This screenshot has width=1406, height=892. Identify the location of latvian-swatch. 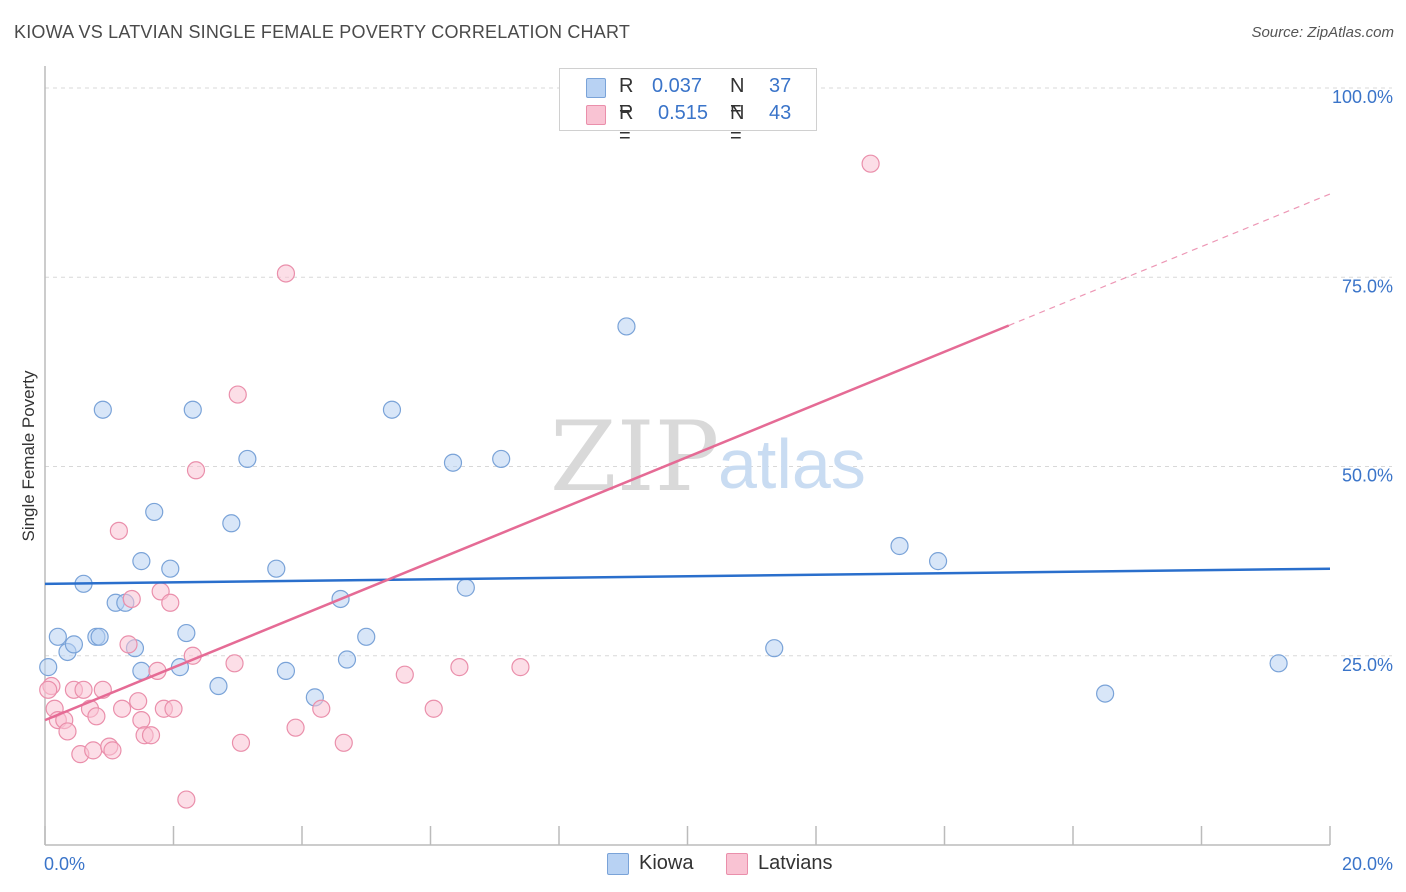
(596, 115).